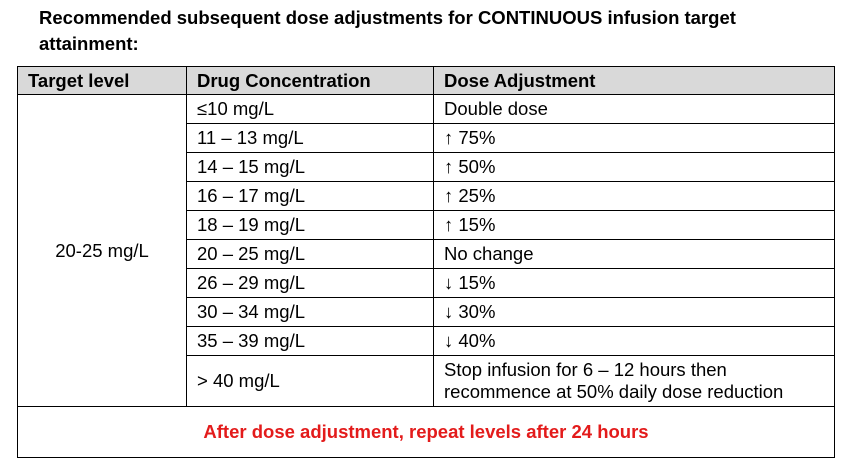 The image size is (844, 463). Describe the element at coordinates (634, 138) in the screenshot. I see `adjustment-cell: ↑ 75%` at that location.